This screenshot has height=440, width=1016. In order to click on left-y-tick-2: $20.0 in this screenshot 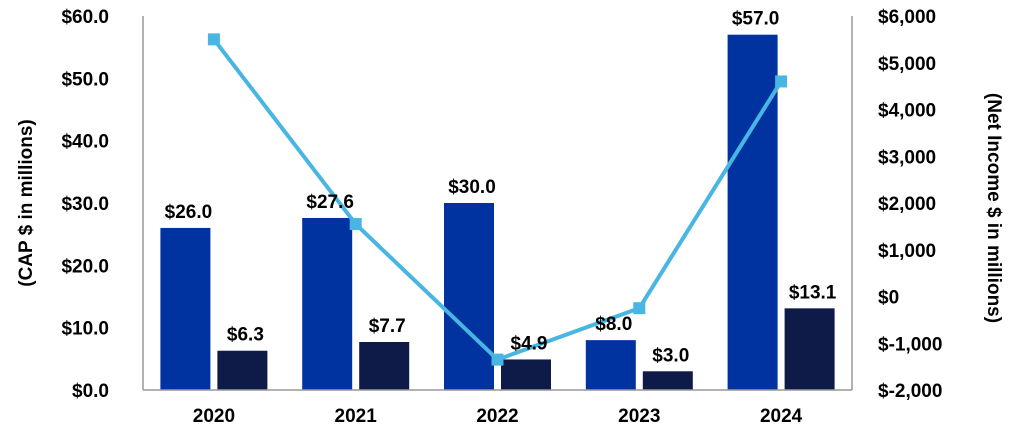, I will do `click(85, 266)`.